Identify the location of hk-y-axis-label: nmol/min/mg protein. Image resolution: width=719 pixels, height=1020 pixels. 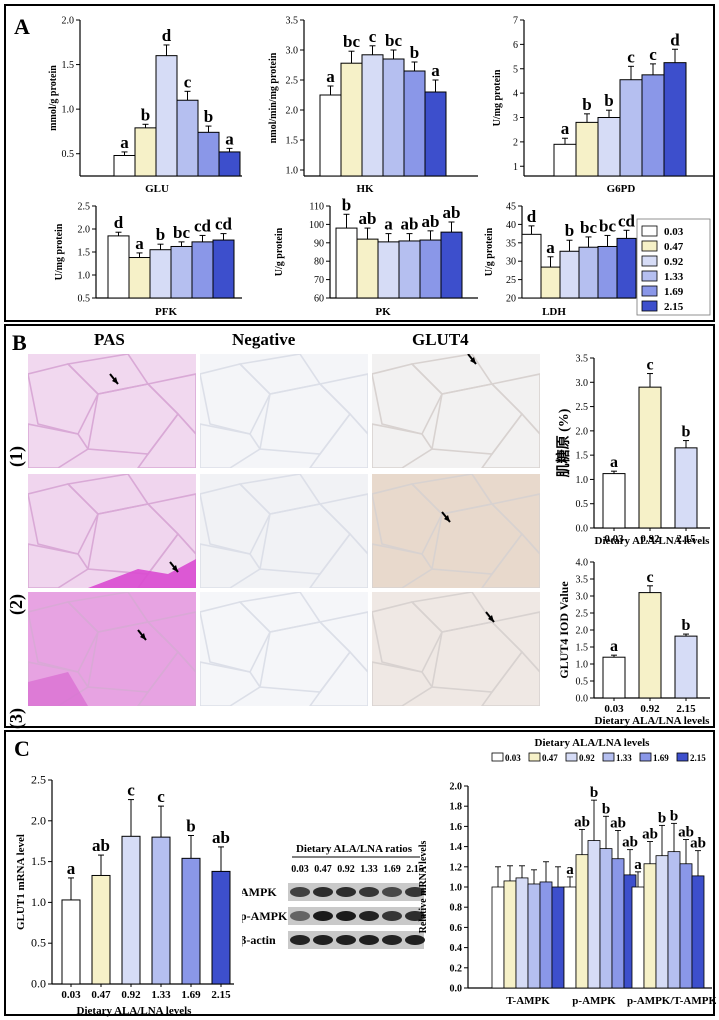
(273, 97).